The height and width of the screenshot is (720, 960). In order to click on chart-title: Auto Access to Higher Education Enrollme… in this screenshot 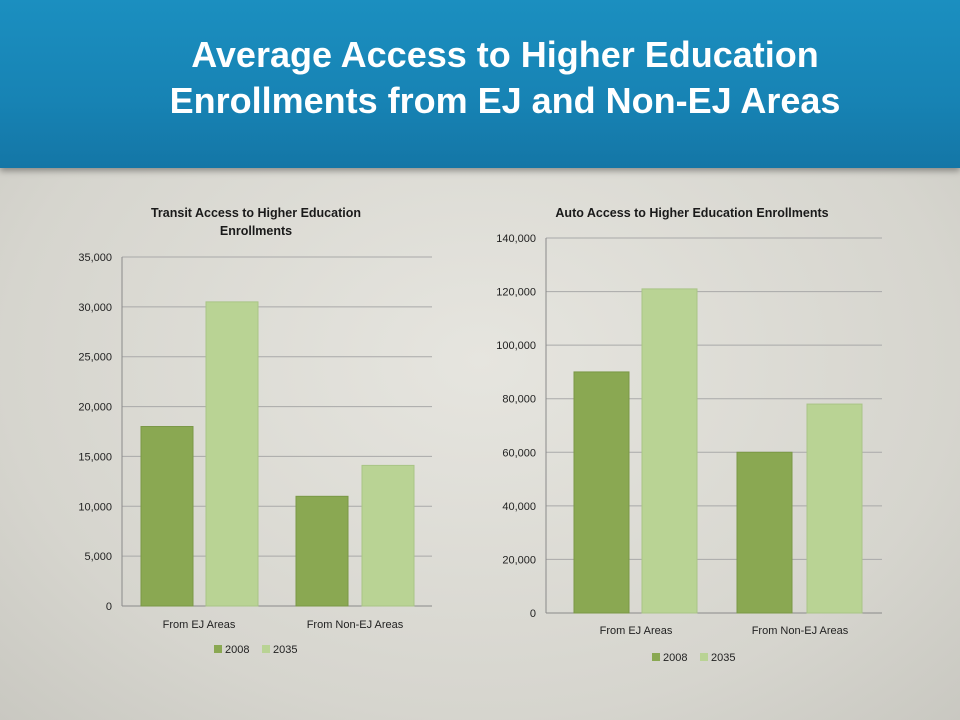, I will do `click(691, 213)`.